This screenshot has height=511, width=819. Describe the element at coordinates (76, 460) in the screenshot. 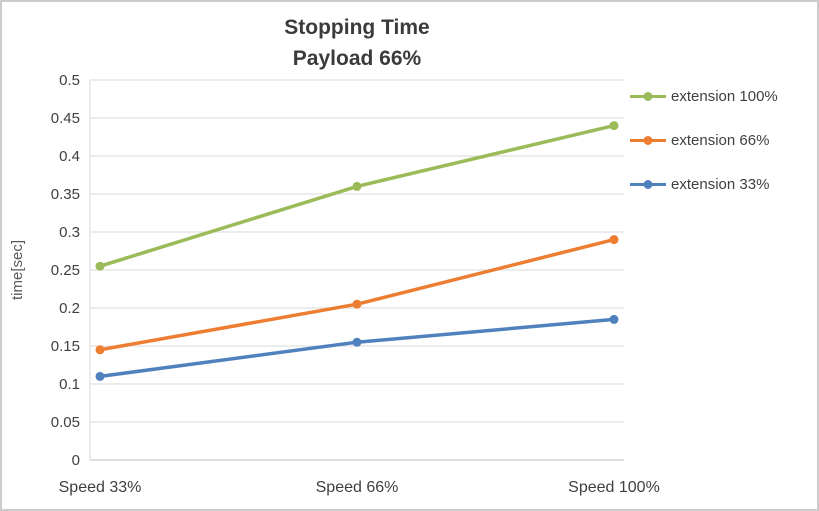

I see `y-tick-label: 0` at that location.